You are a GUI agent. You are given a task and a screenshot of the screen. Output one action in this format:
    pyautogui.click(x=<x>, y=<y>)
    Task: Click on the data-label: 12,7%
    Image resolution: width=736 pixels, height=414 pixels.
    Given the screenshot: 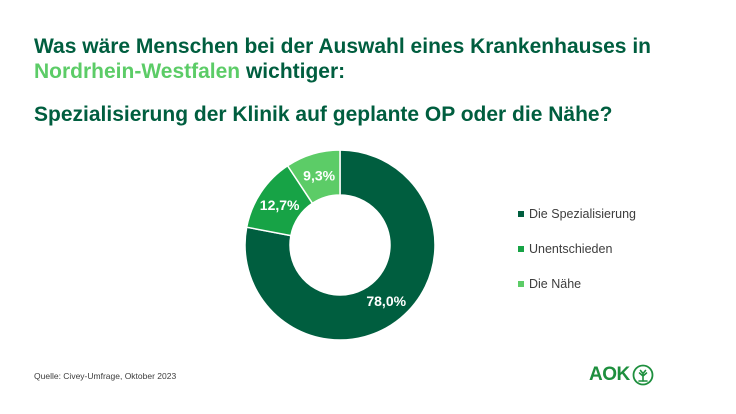 What is the action you would take?
    pyautogui.click(x=280, y=205)
    